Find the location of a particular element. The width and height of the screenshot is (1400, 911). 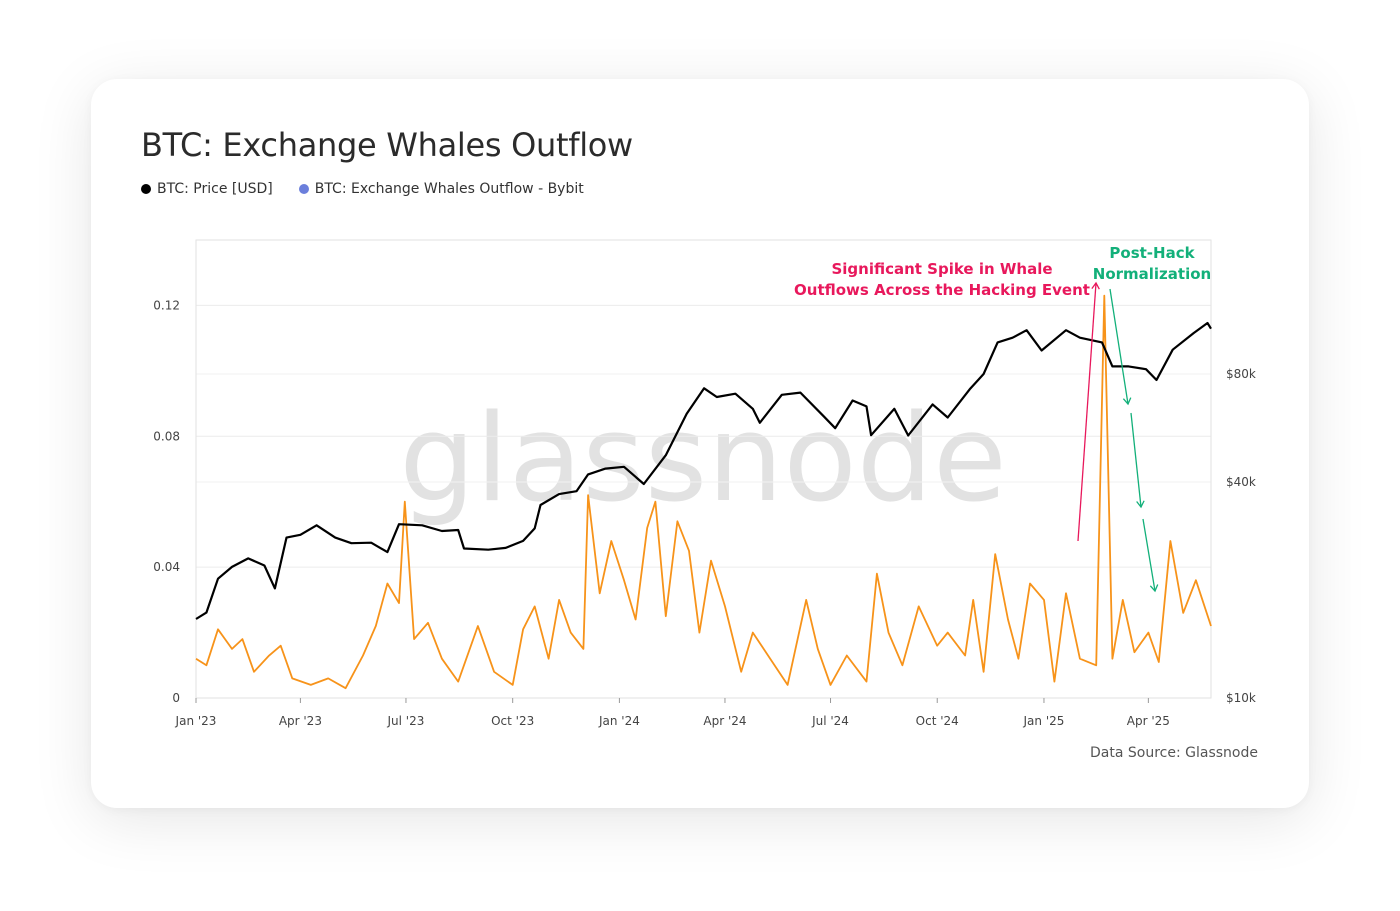

y-left-tick-label: 0.12 is located at coordinates (166, 305).